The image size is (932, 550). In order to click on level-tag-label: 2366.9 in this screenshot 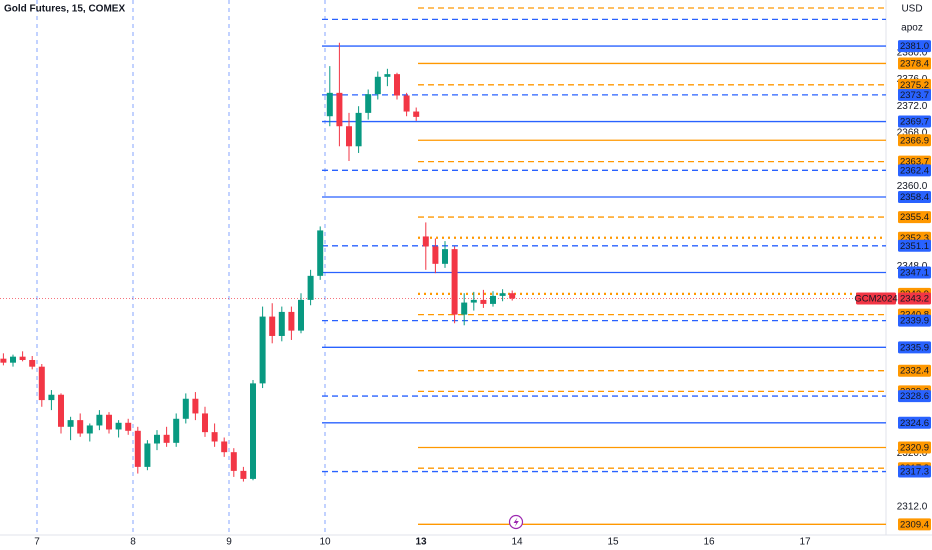, I will do `click(914, 140)`.